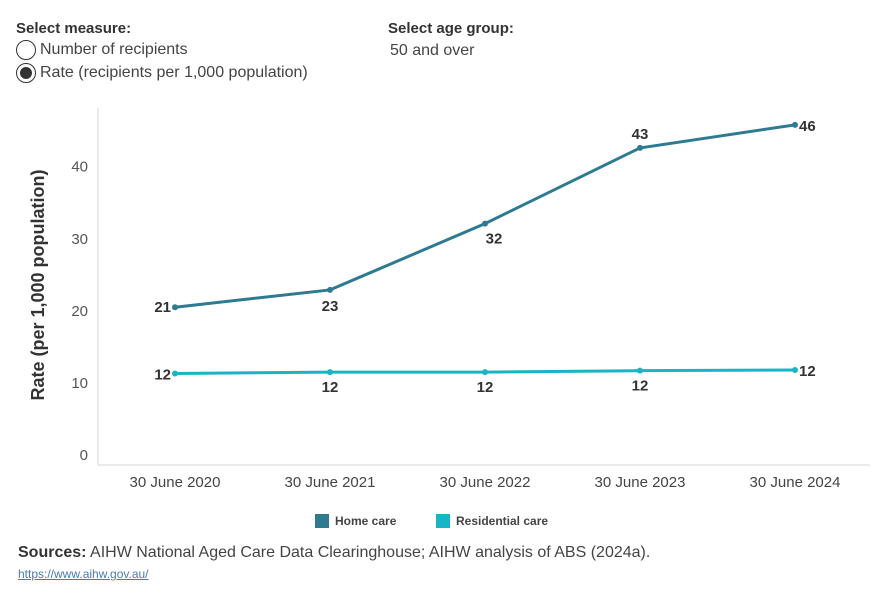 The image size is (890, 600). Describe the element at coordinates (174, 72) in the screenshot. I see `radio-label: Rate (recipients per 1,000 population)` at that location.